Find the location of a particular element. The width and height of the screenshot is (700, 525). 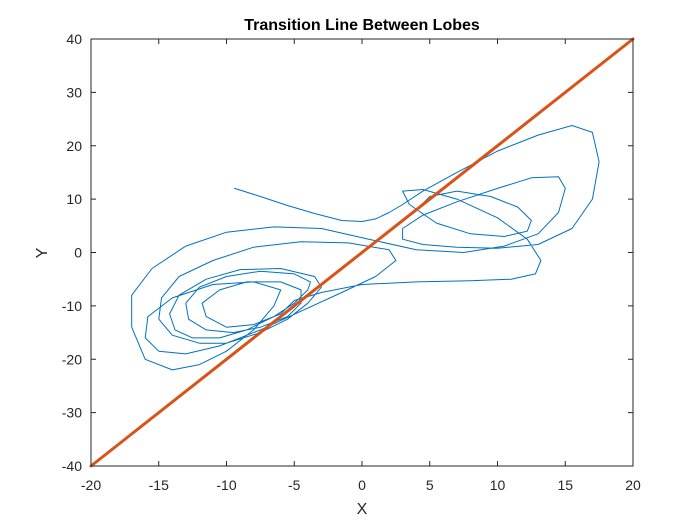

x-tick-label: 5 is located at coordinates (430, 485).